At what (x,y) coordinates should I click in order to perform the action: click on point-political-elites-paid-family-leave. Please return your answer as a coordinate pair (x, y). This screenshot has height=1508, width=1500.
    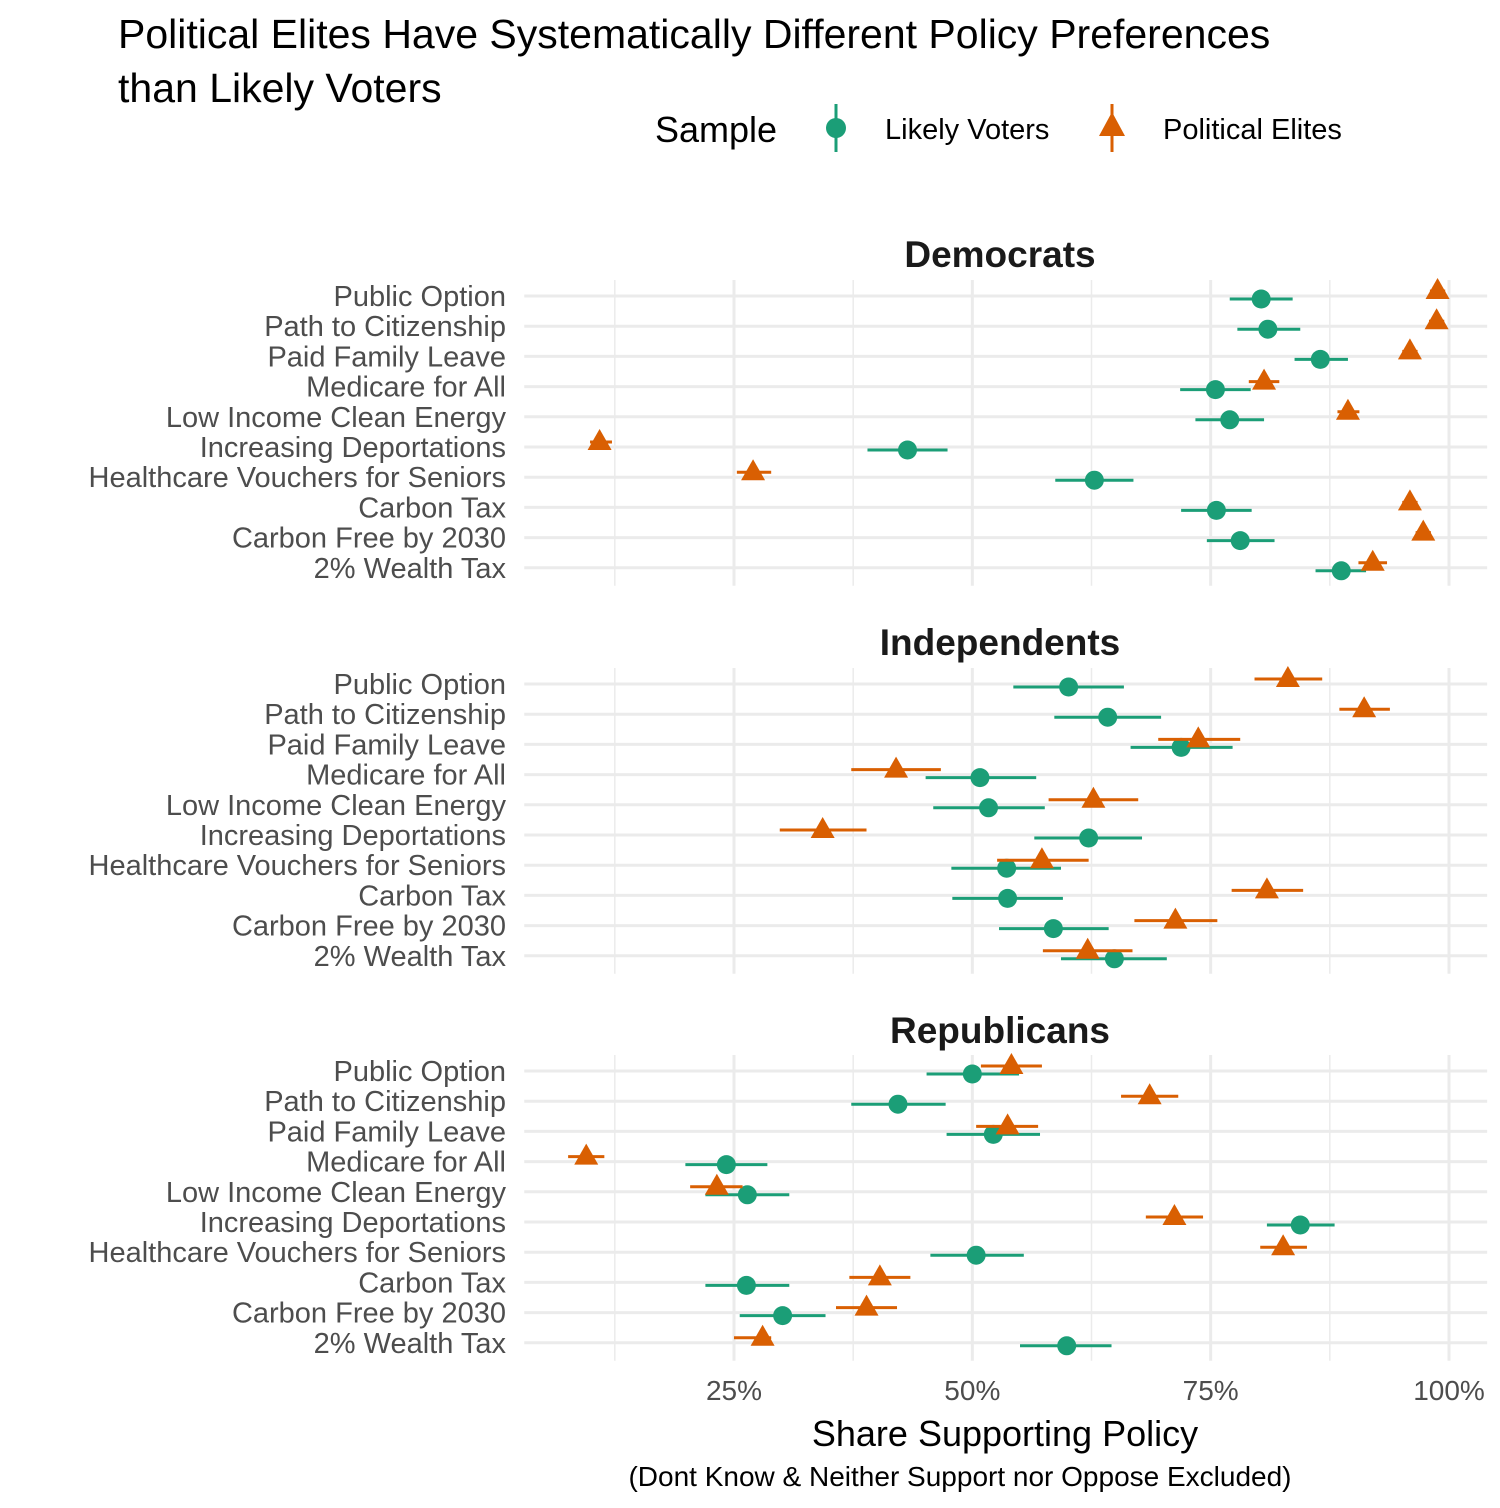
    Looking at the image, I should click on (1007, 1124).